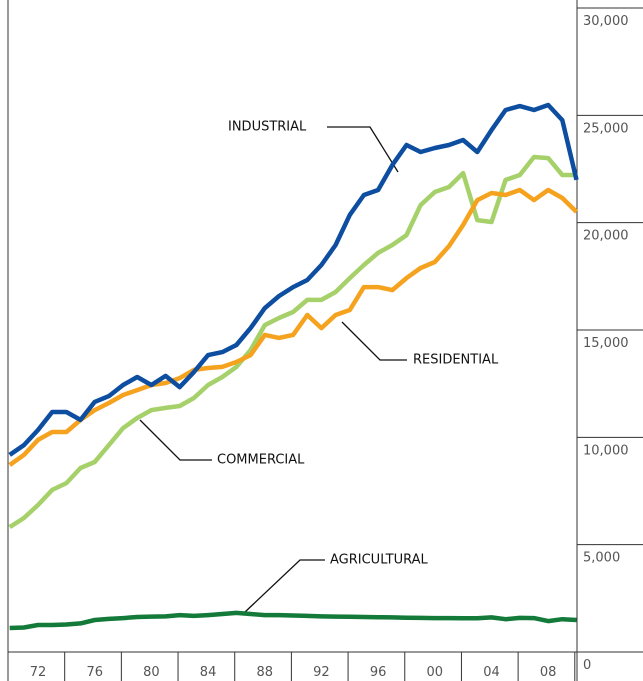 The image size is (643, 681). Describe the element at coordinates (321, 672) in the screenshot. I see `x-tick-label: 92` at that location.